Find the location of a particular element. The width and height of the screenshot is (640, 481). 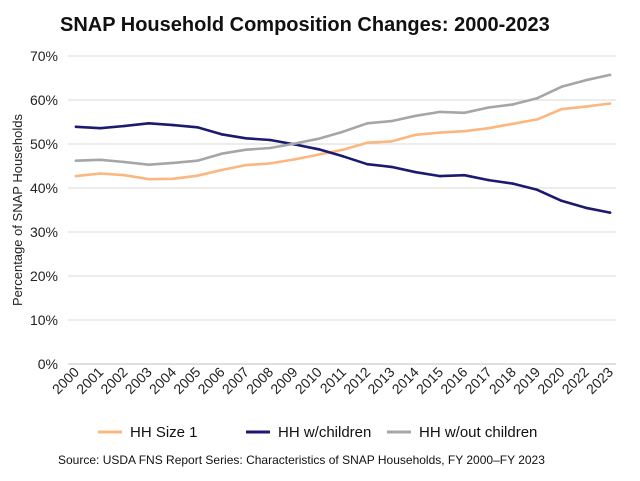

y-tick-label: 0% is located at coordinates (48, 364).